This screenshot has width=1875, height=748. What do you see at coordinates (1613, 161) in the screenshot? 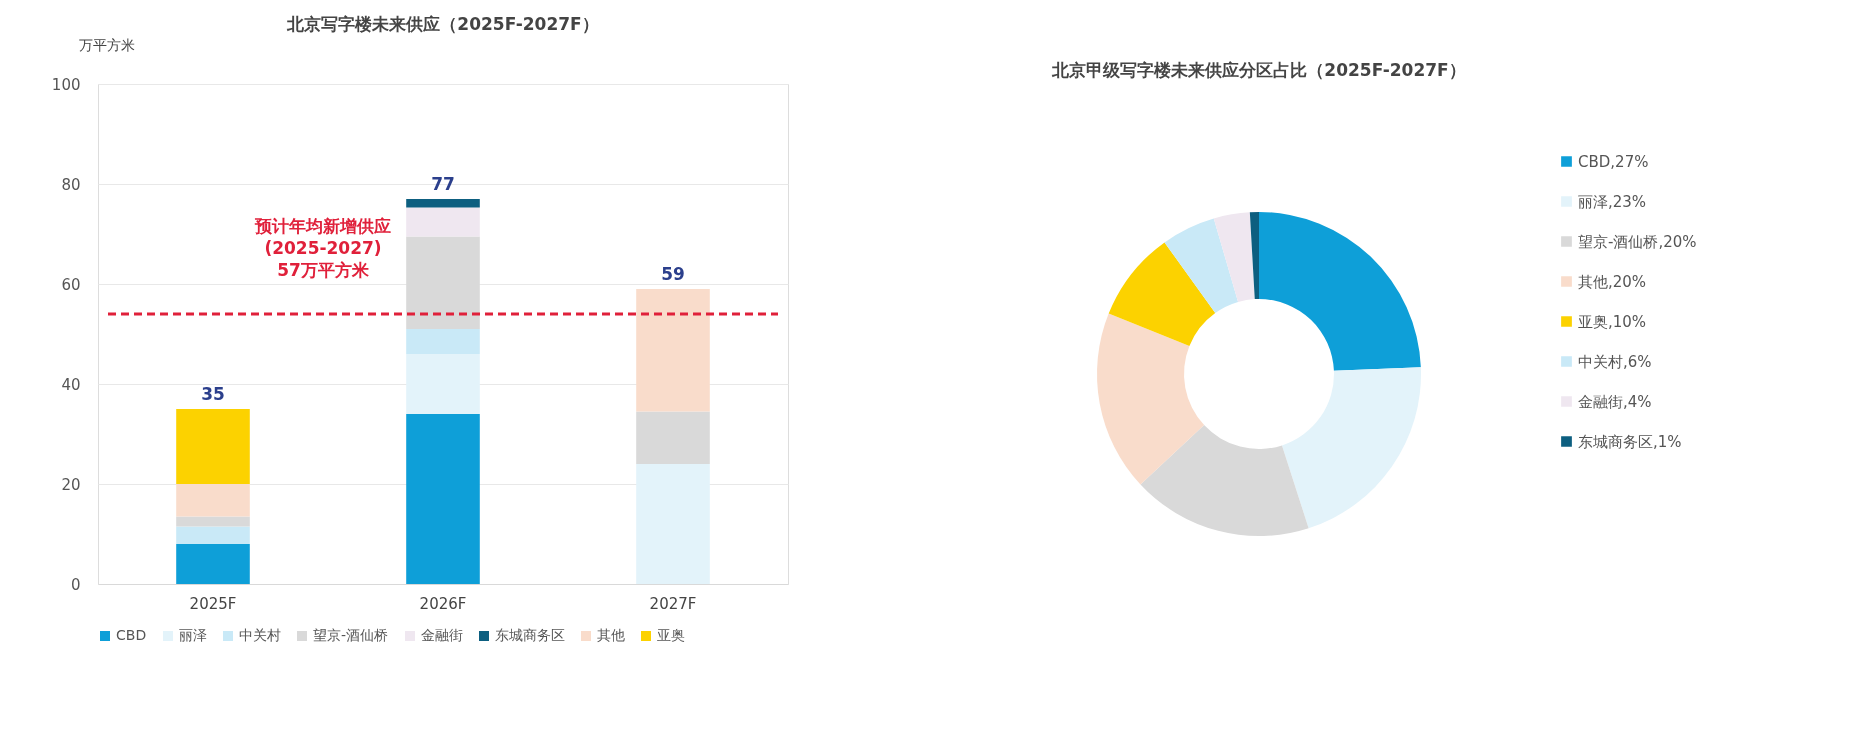
I see `legend-label: CBD,27%` at bounding box center [1613, 161].